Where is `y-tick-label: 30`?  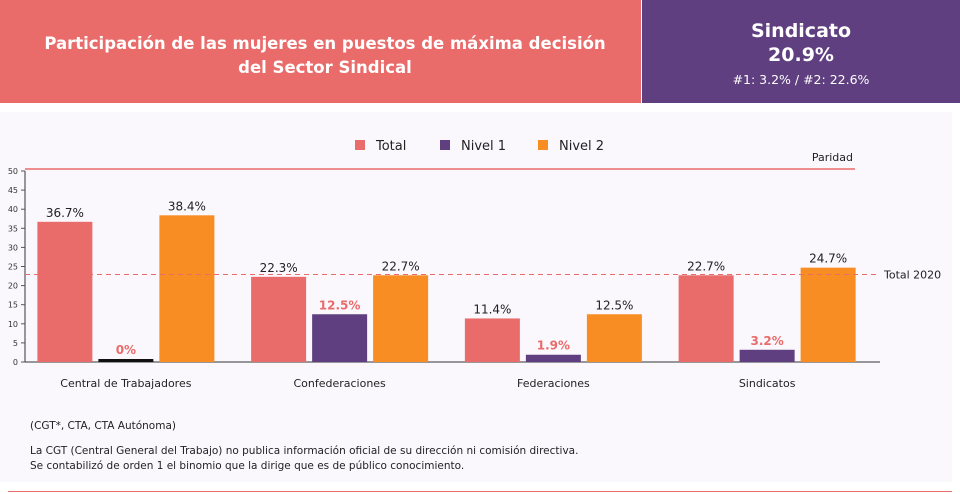 y-tick-label: 30 is located at coordinates (13, 247).